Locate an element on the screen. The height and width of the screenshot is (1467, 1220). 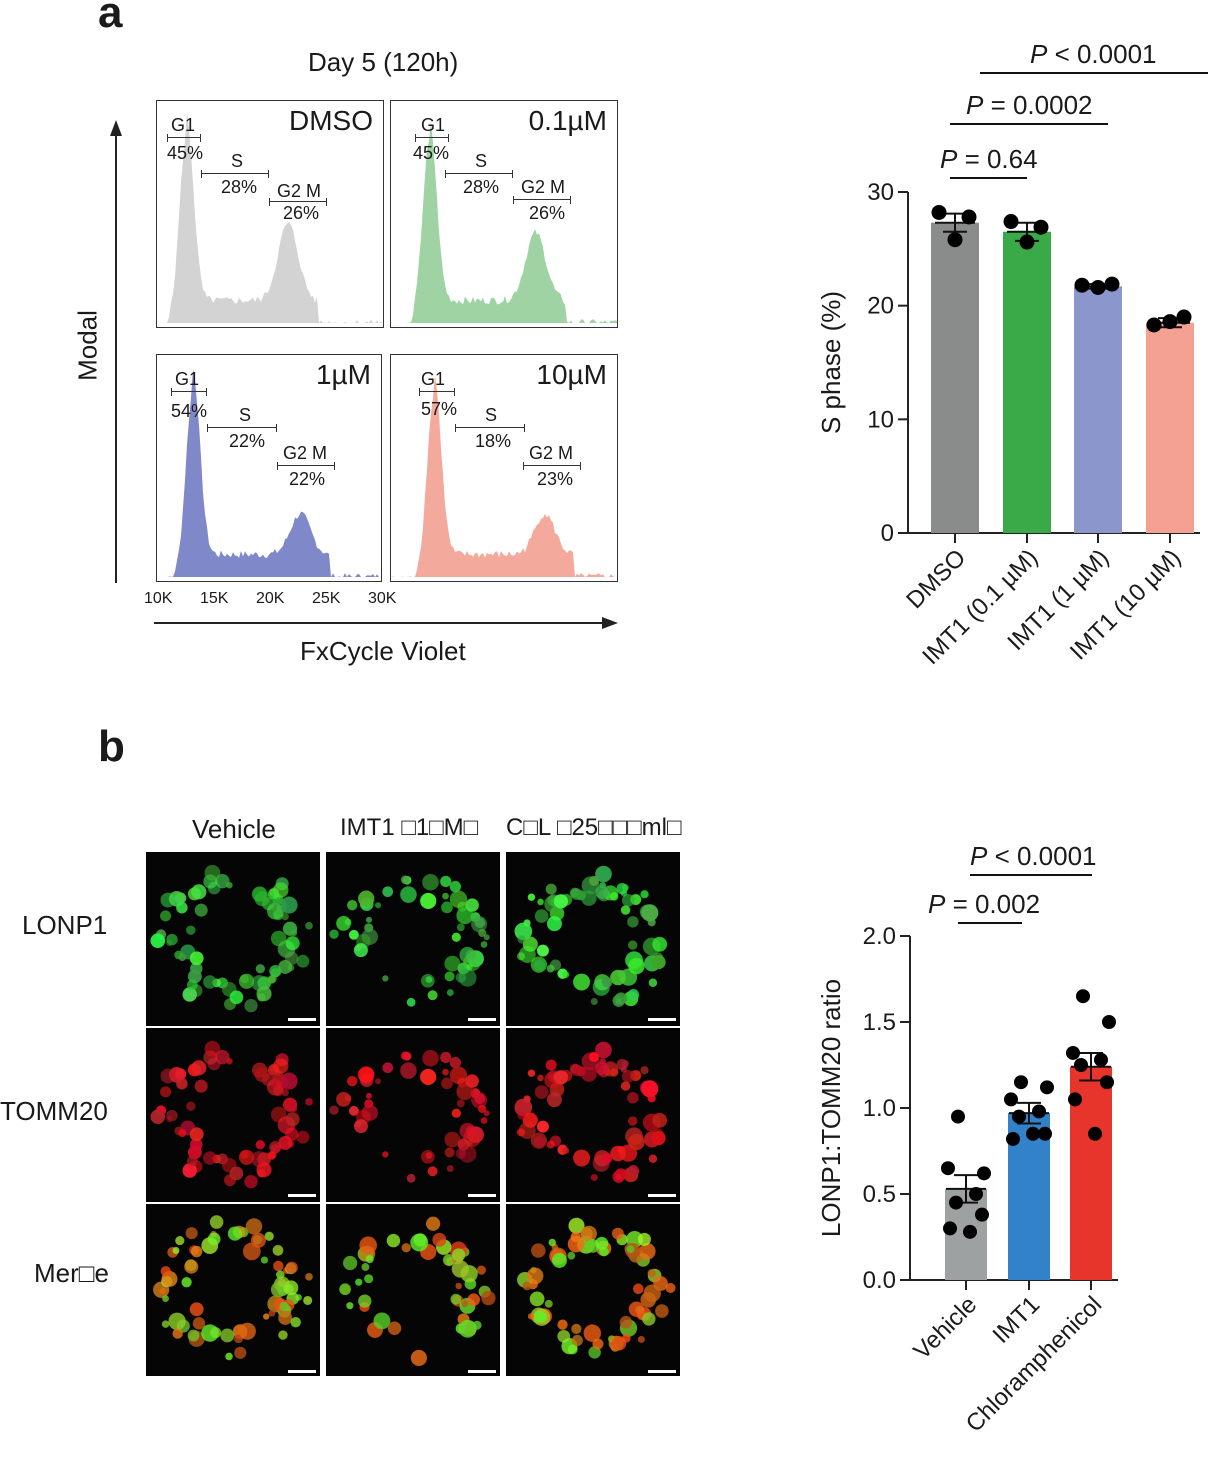
x-tick-label: 25K is located at coordinates (326, 598).